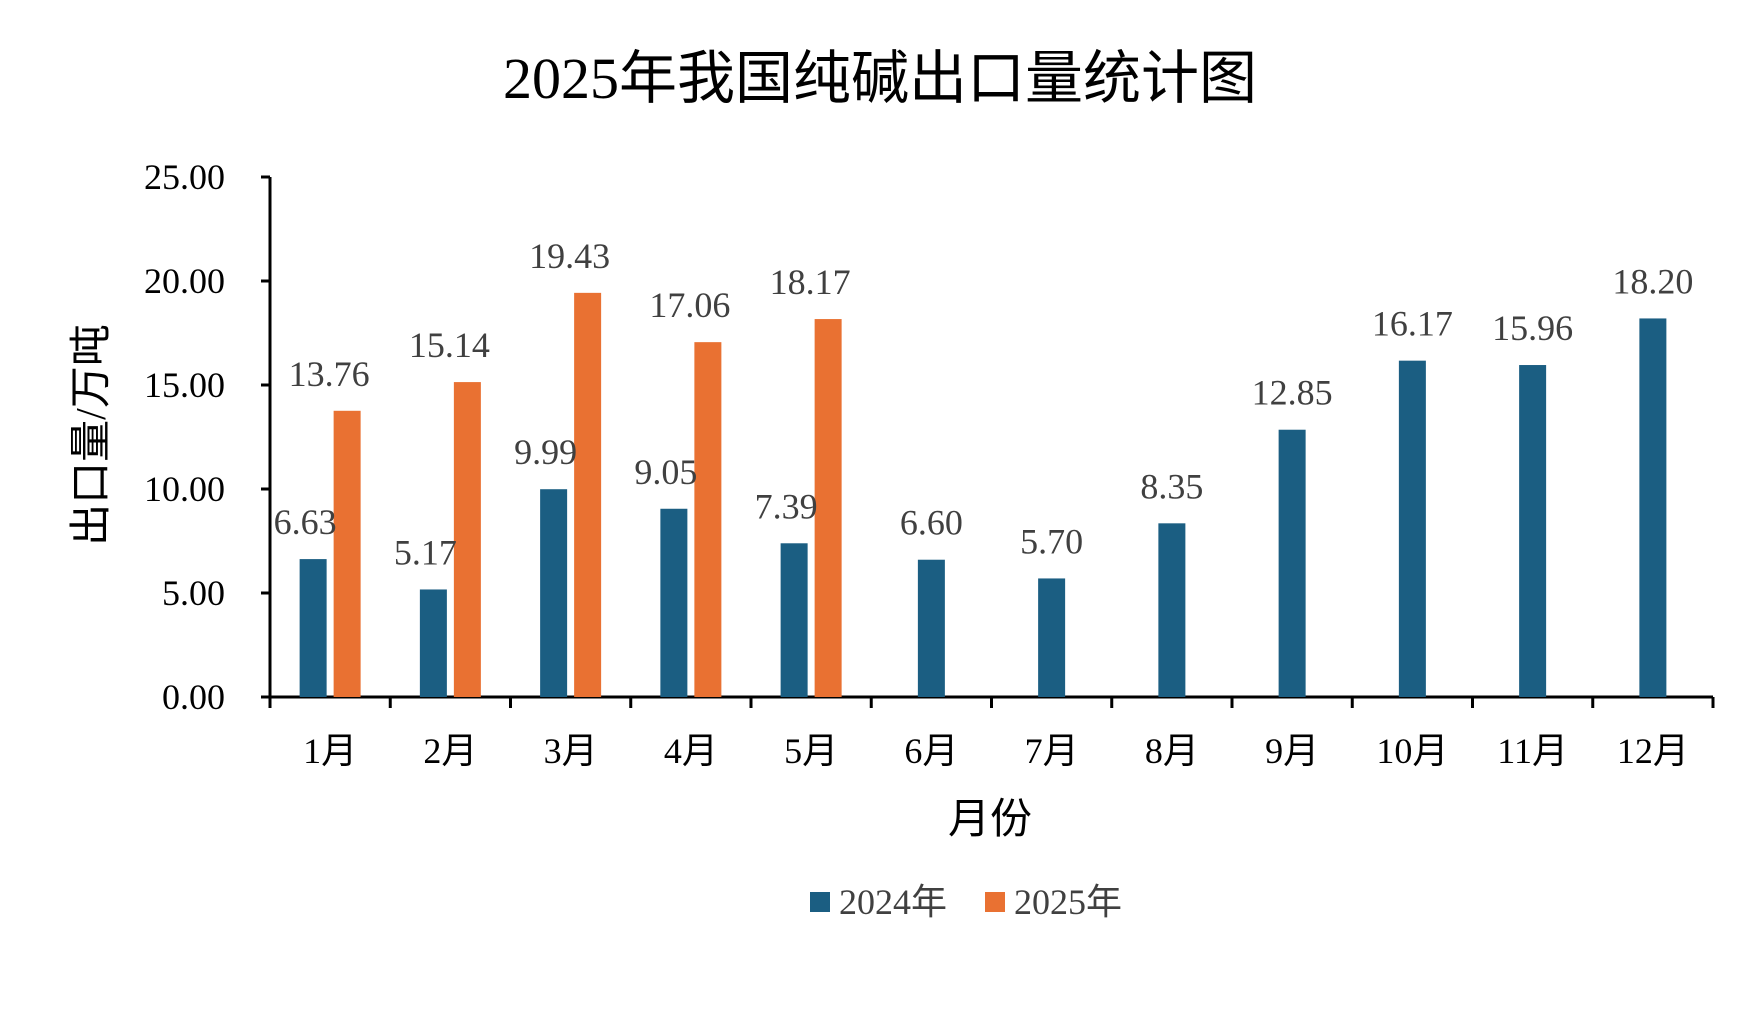  I want to click on x-tick-label: 4月, so click(691, 751).